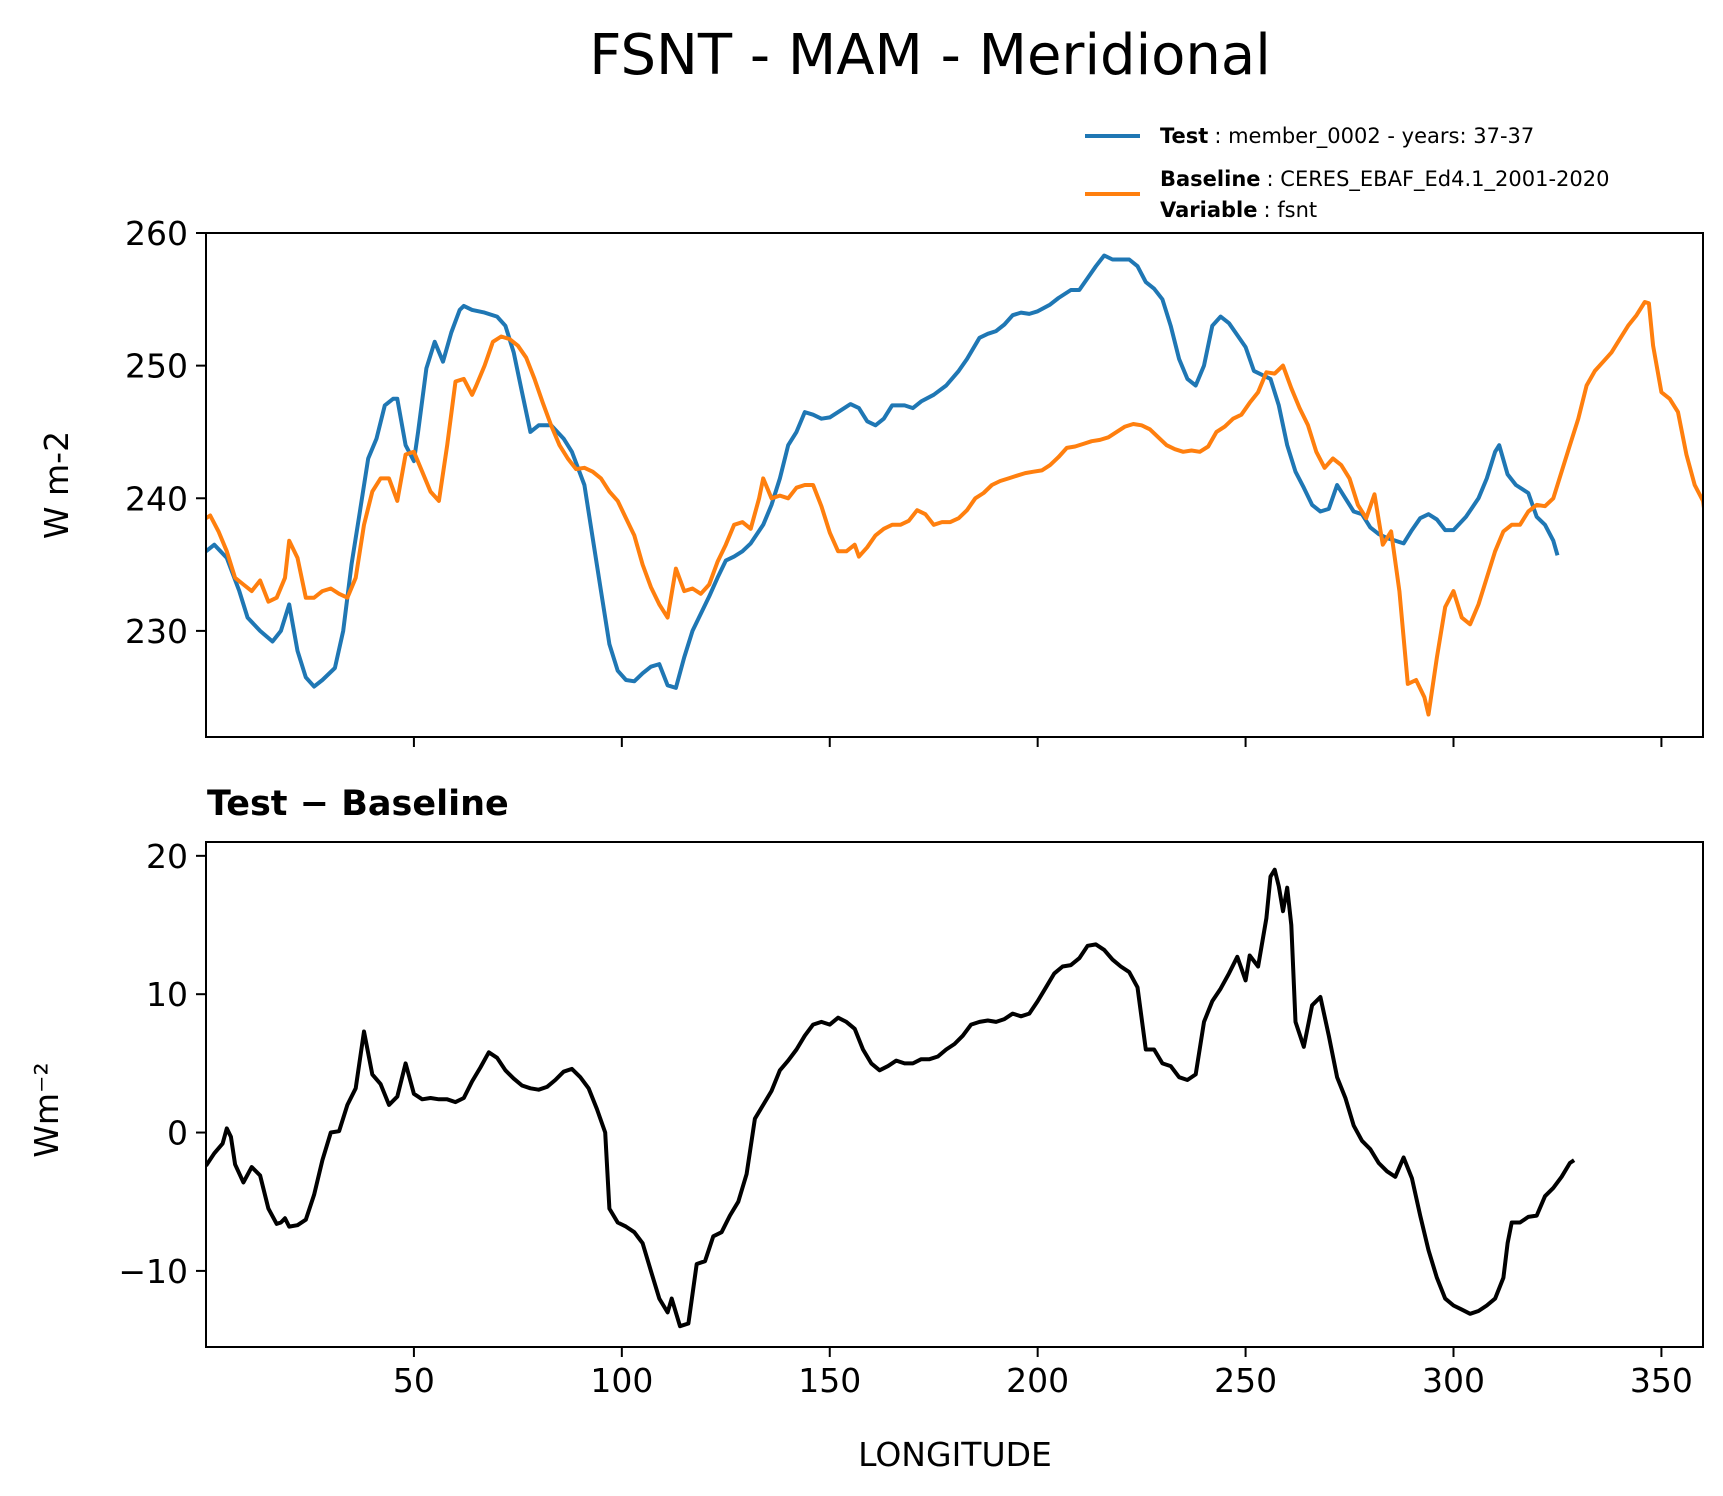 The image size is (1723, 1496). I want to click on x-tick-label: 350, so click(1661, 1380).